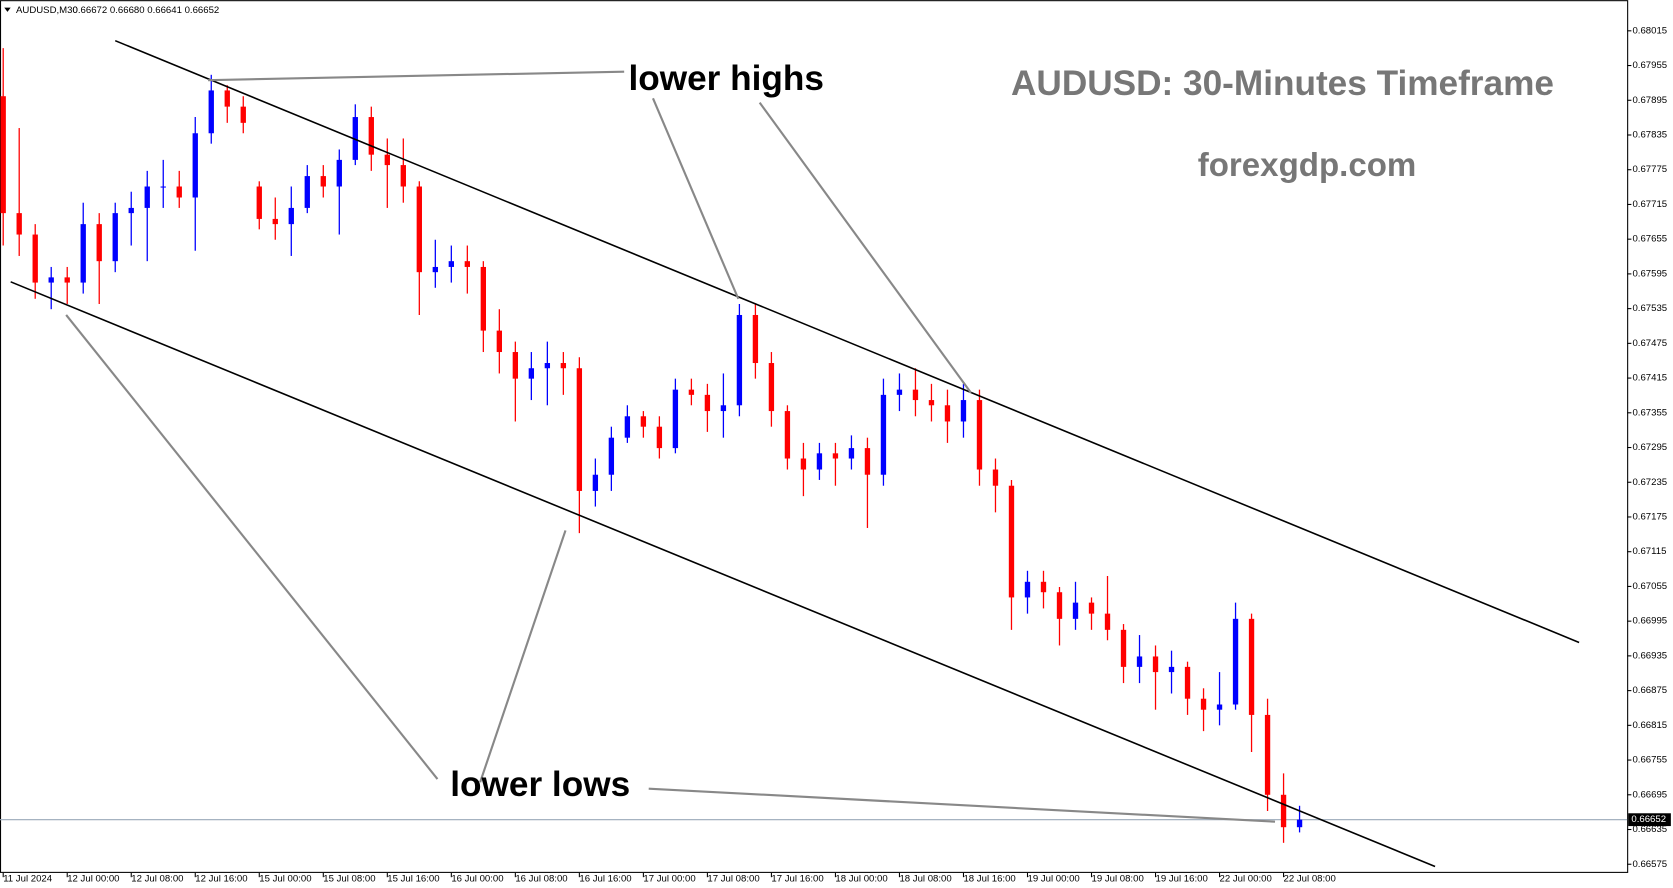 Image resolution: width=1673 pixels, height=888 pixels. Describe the element at coordinates (925, 878) in the screenshot. I see `x-tick-label: 18 Jul 08:00` at that location.